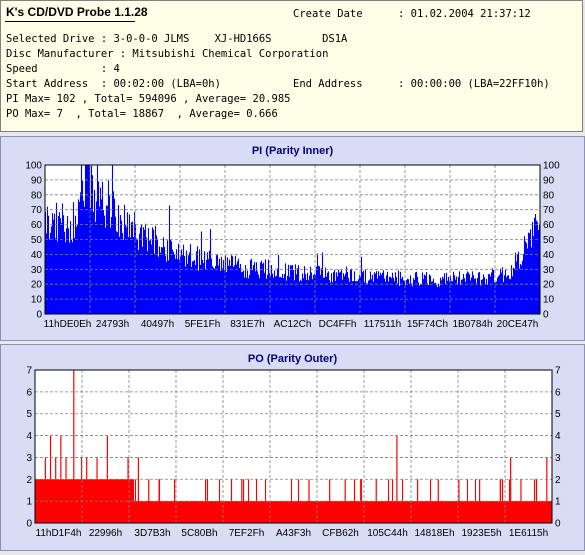 This screenshot has width=585, height=555. I want to click on pi-ytick-right: 50, so click(549, 240).